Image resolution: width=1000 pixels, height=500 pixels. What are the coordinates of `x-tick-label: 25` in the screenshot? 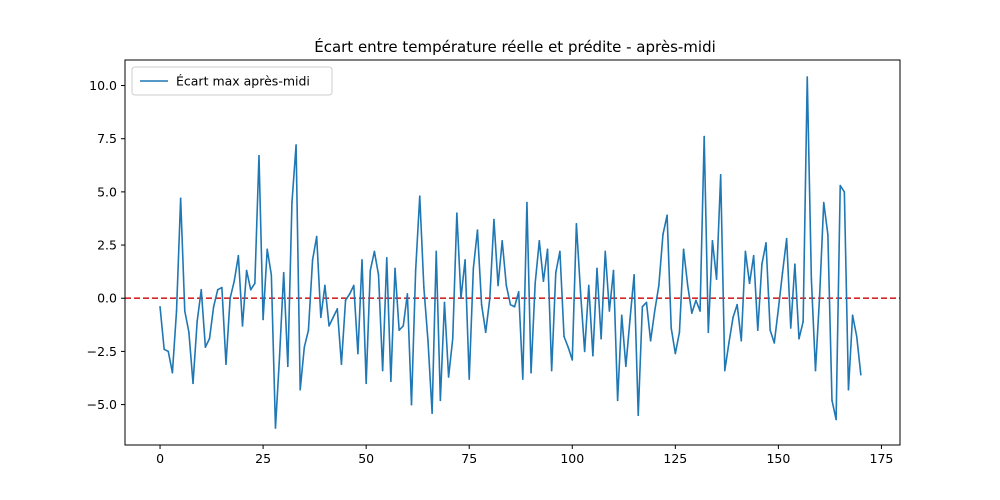 It's located at (263, 458).